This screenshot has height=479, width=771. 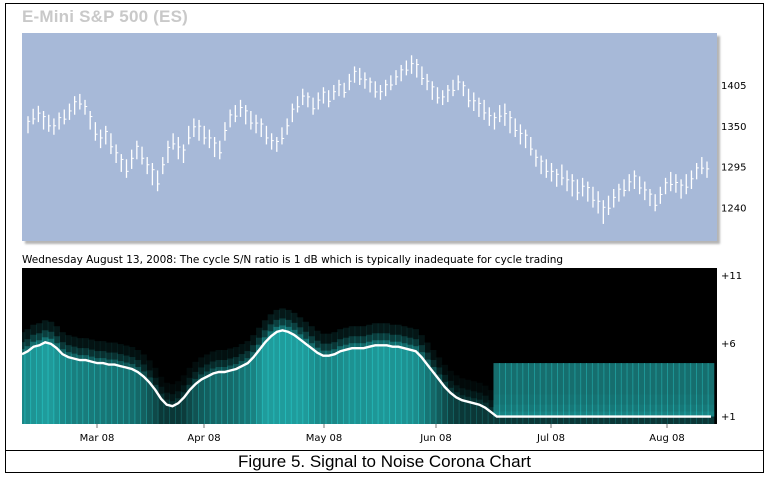 What do you see at coordinates (550, 438) in the screenshot?
I see `month-tick-label: Jul 08` at bounding box center [550, 438].